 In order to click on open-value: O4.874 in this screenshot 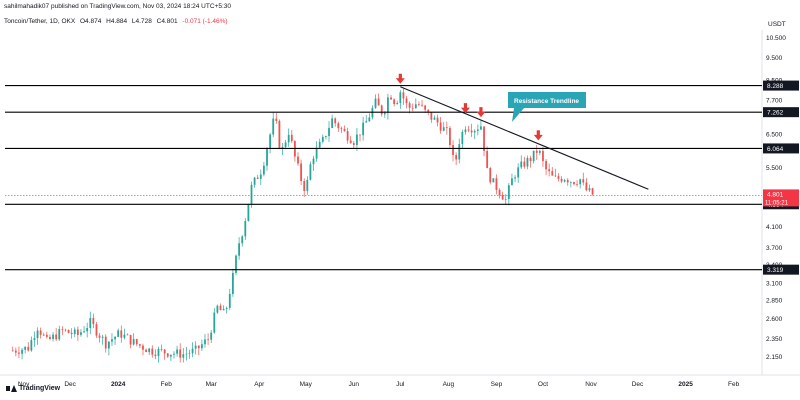, I will do `click(91, 21)`.